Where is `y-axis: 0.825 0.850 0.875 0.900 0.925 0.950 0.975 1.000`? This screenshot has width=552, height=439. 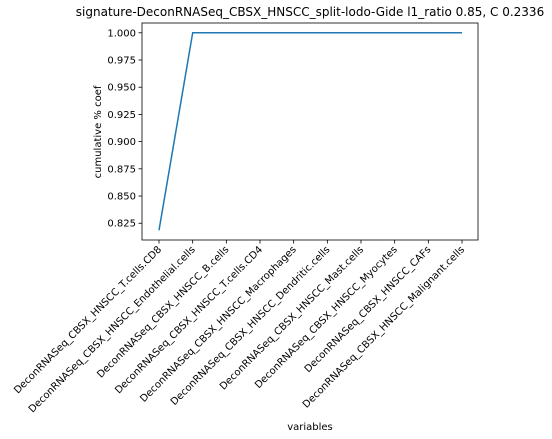 y-axis: 0.825 0.850 0.875 0.900 0.925 0.950 0.975 1.000 is located at coordinates (124, 129).